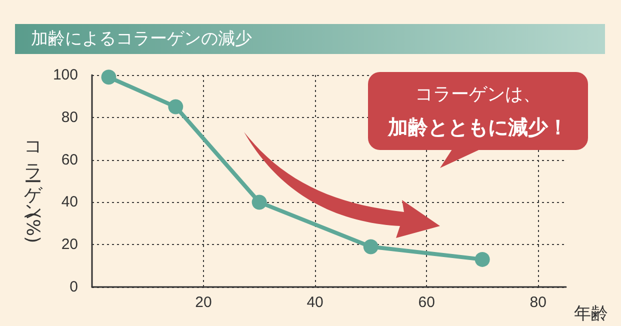  Describe the element at coordinates (426, 302) in the screenshot. I see `x-tick-label: 60` at that location.